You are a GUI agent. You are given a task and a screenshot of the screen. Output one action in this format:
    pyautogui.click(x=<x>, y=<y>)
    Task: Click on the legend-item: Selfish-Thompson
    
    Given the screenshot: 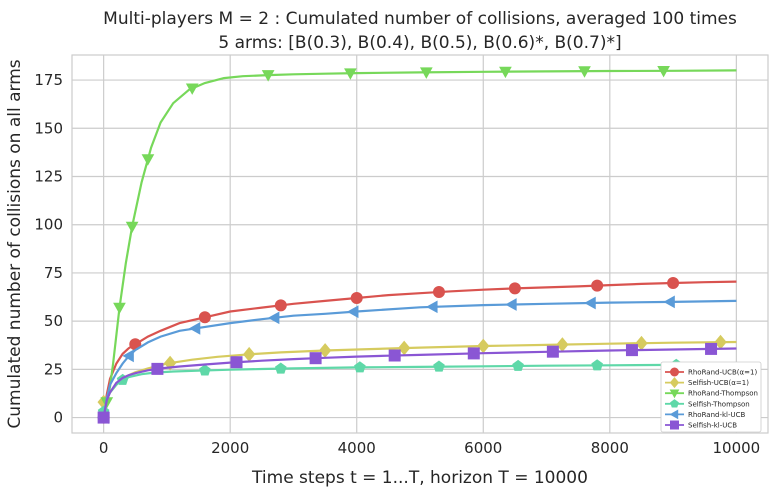 What is the action you would take?
    pyautogui.click(x=707, y=403)
    